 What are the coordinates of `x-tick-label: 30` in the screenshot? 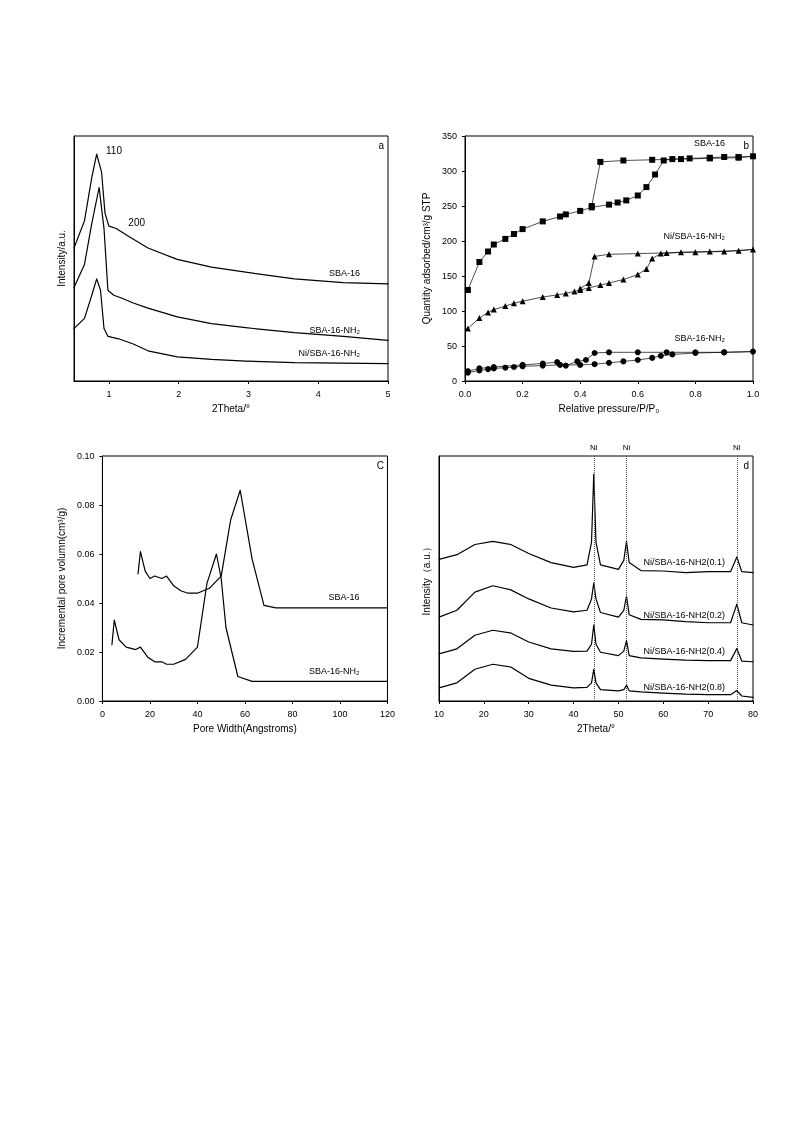 It's located at (528, 713).